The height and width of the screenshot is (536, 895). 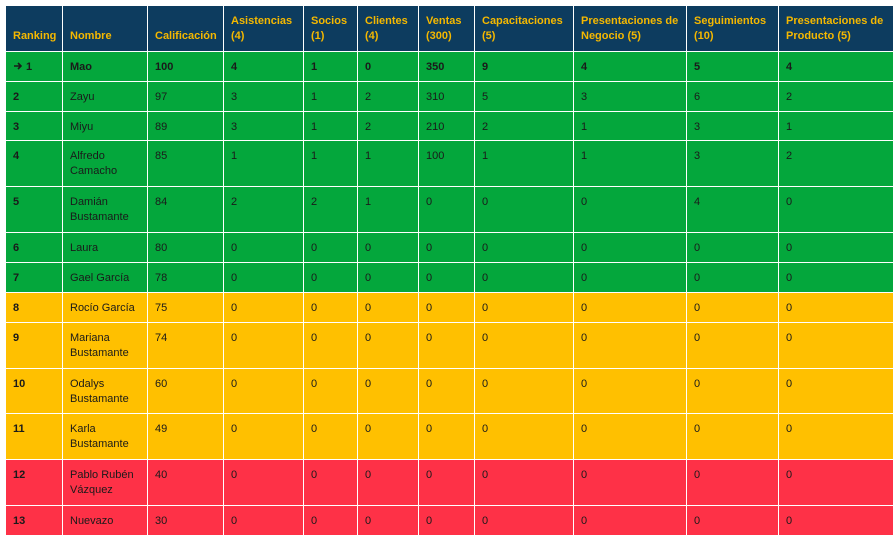 What do you see at coordinates (19, 429) in the screenshot?
I see `cell-text: 11` at bounding box center [19, 429].